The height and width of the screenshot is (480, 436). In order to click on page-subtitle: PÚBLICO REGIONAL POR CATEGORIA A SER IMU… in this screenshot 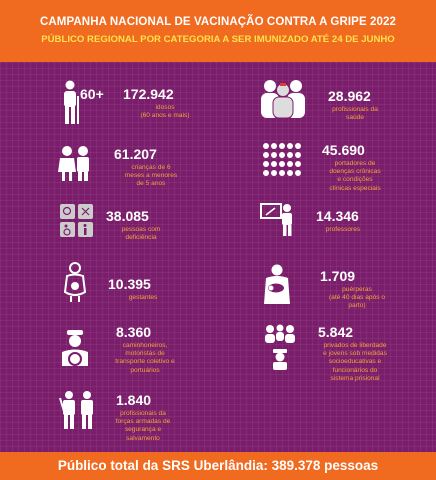, I will do `click(218, 39)`.